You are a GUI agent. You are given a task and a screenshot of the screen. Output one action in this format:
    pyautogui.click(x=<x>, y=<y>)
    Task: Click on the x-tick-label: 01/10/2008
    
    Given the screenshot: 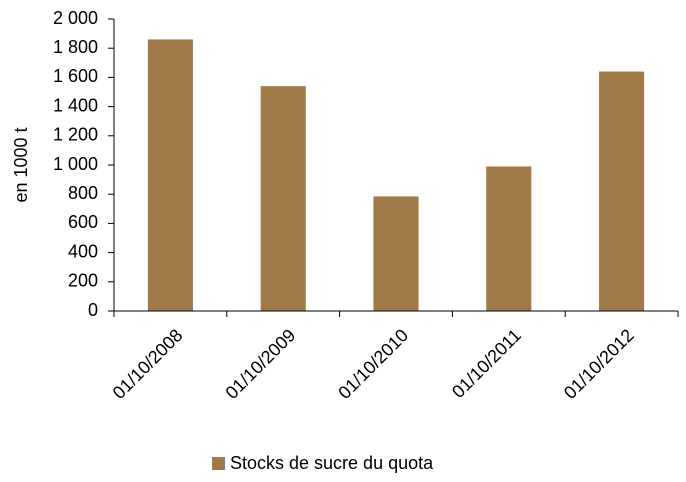 What is the action you would take?
    pyautogui.click(x=148, y=364)
    